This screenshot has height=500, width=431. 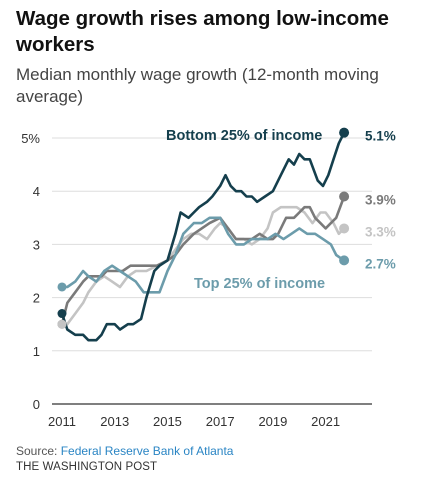 I want to click on y-tick-label: 1, so click(x=36, y=351).